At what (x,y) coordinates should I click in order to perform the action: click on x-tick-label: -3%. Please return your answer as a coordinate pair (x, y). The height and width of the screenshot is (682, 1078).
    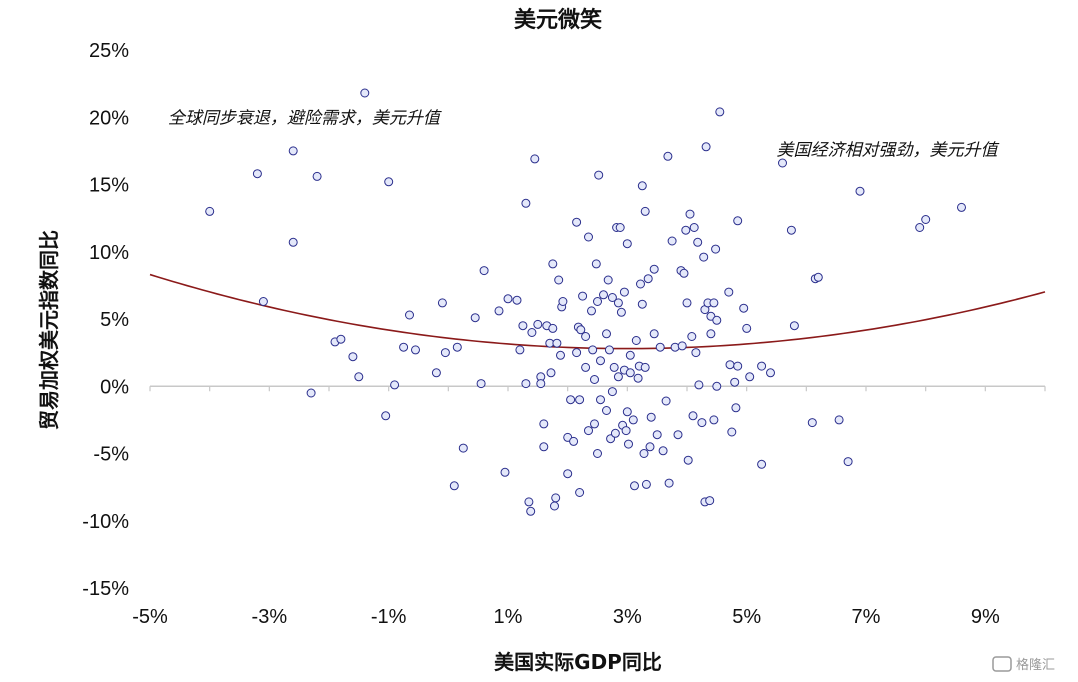
    Looking at the image, I should click on (270, 617).